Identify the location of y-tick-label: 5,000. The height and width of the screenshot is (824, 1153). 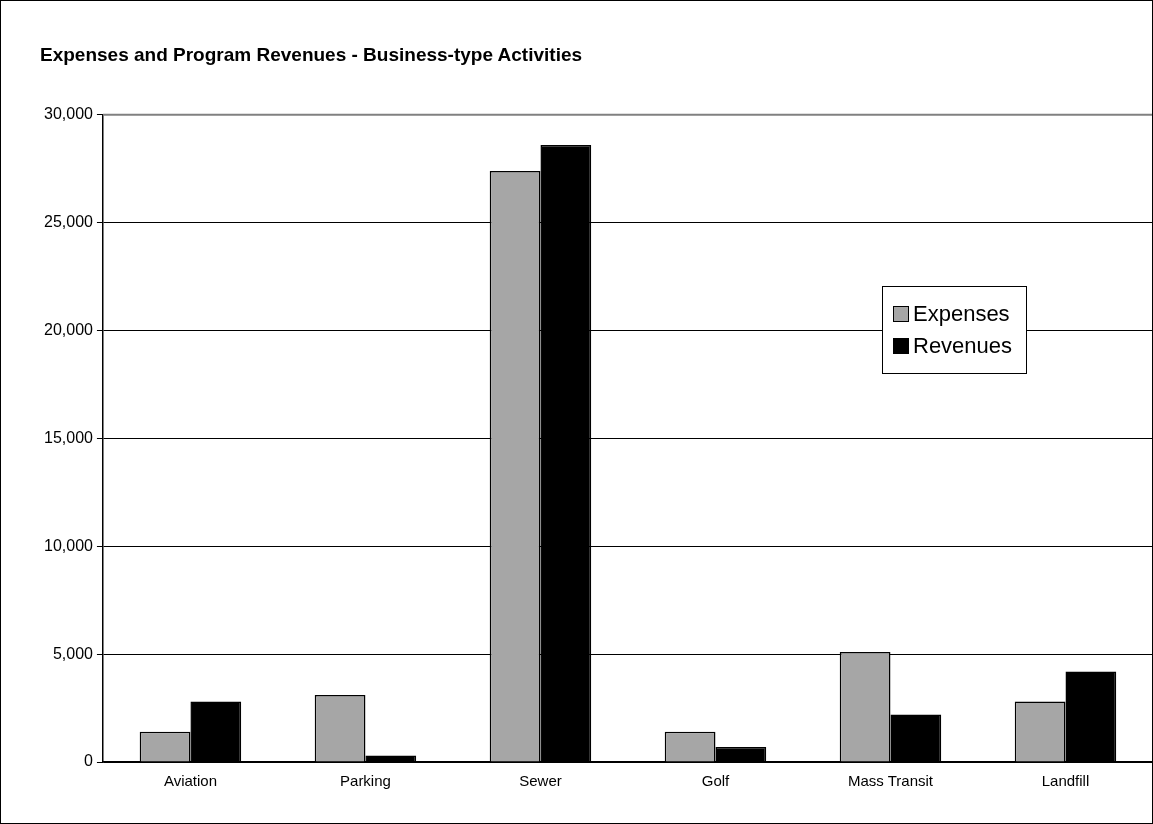
(73, 653).